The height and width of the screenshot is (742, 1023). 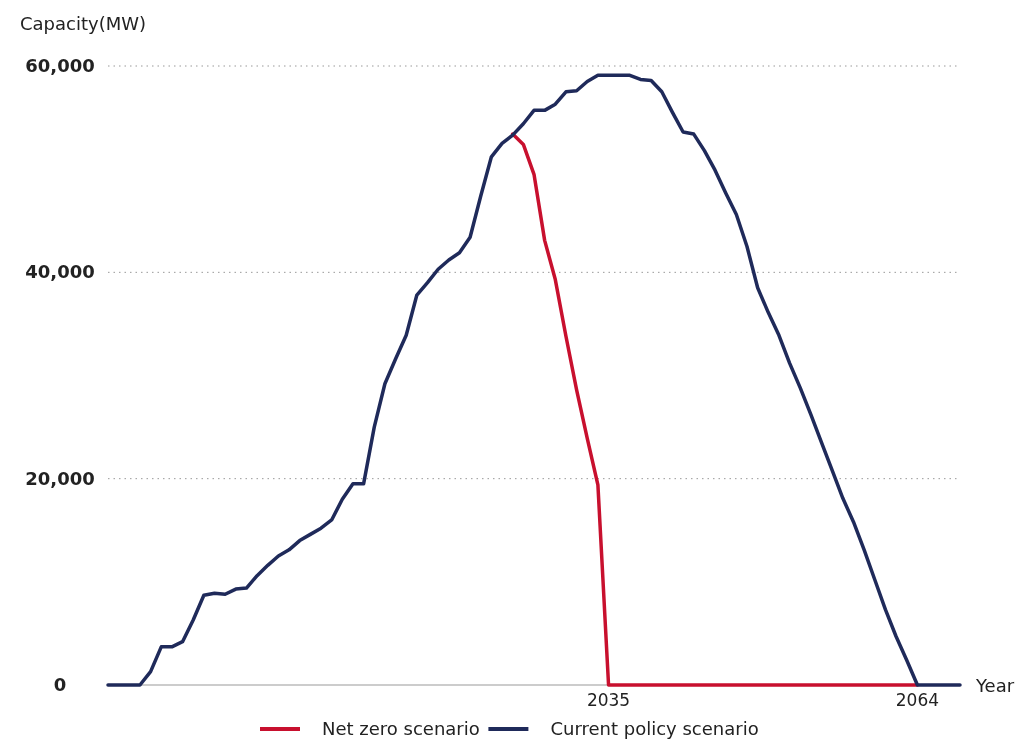 I want to click on x-axis-title: Year, so click(x=995, y=685).